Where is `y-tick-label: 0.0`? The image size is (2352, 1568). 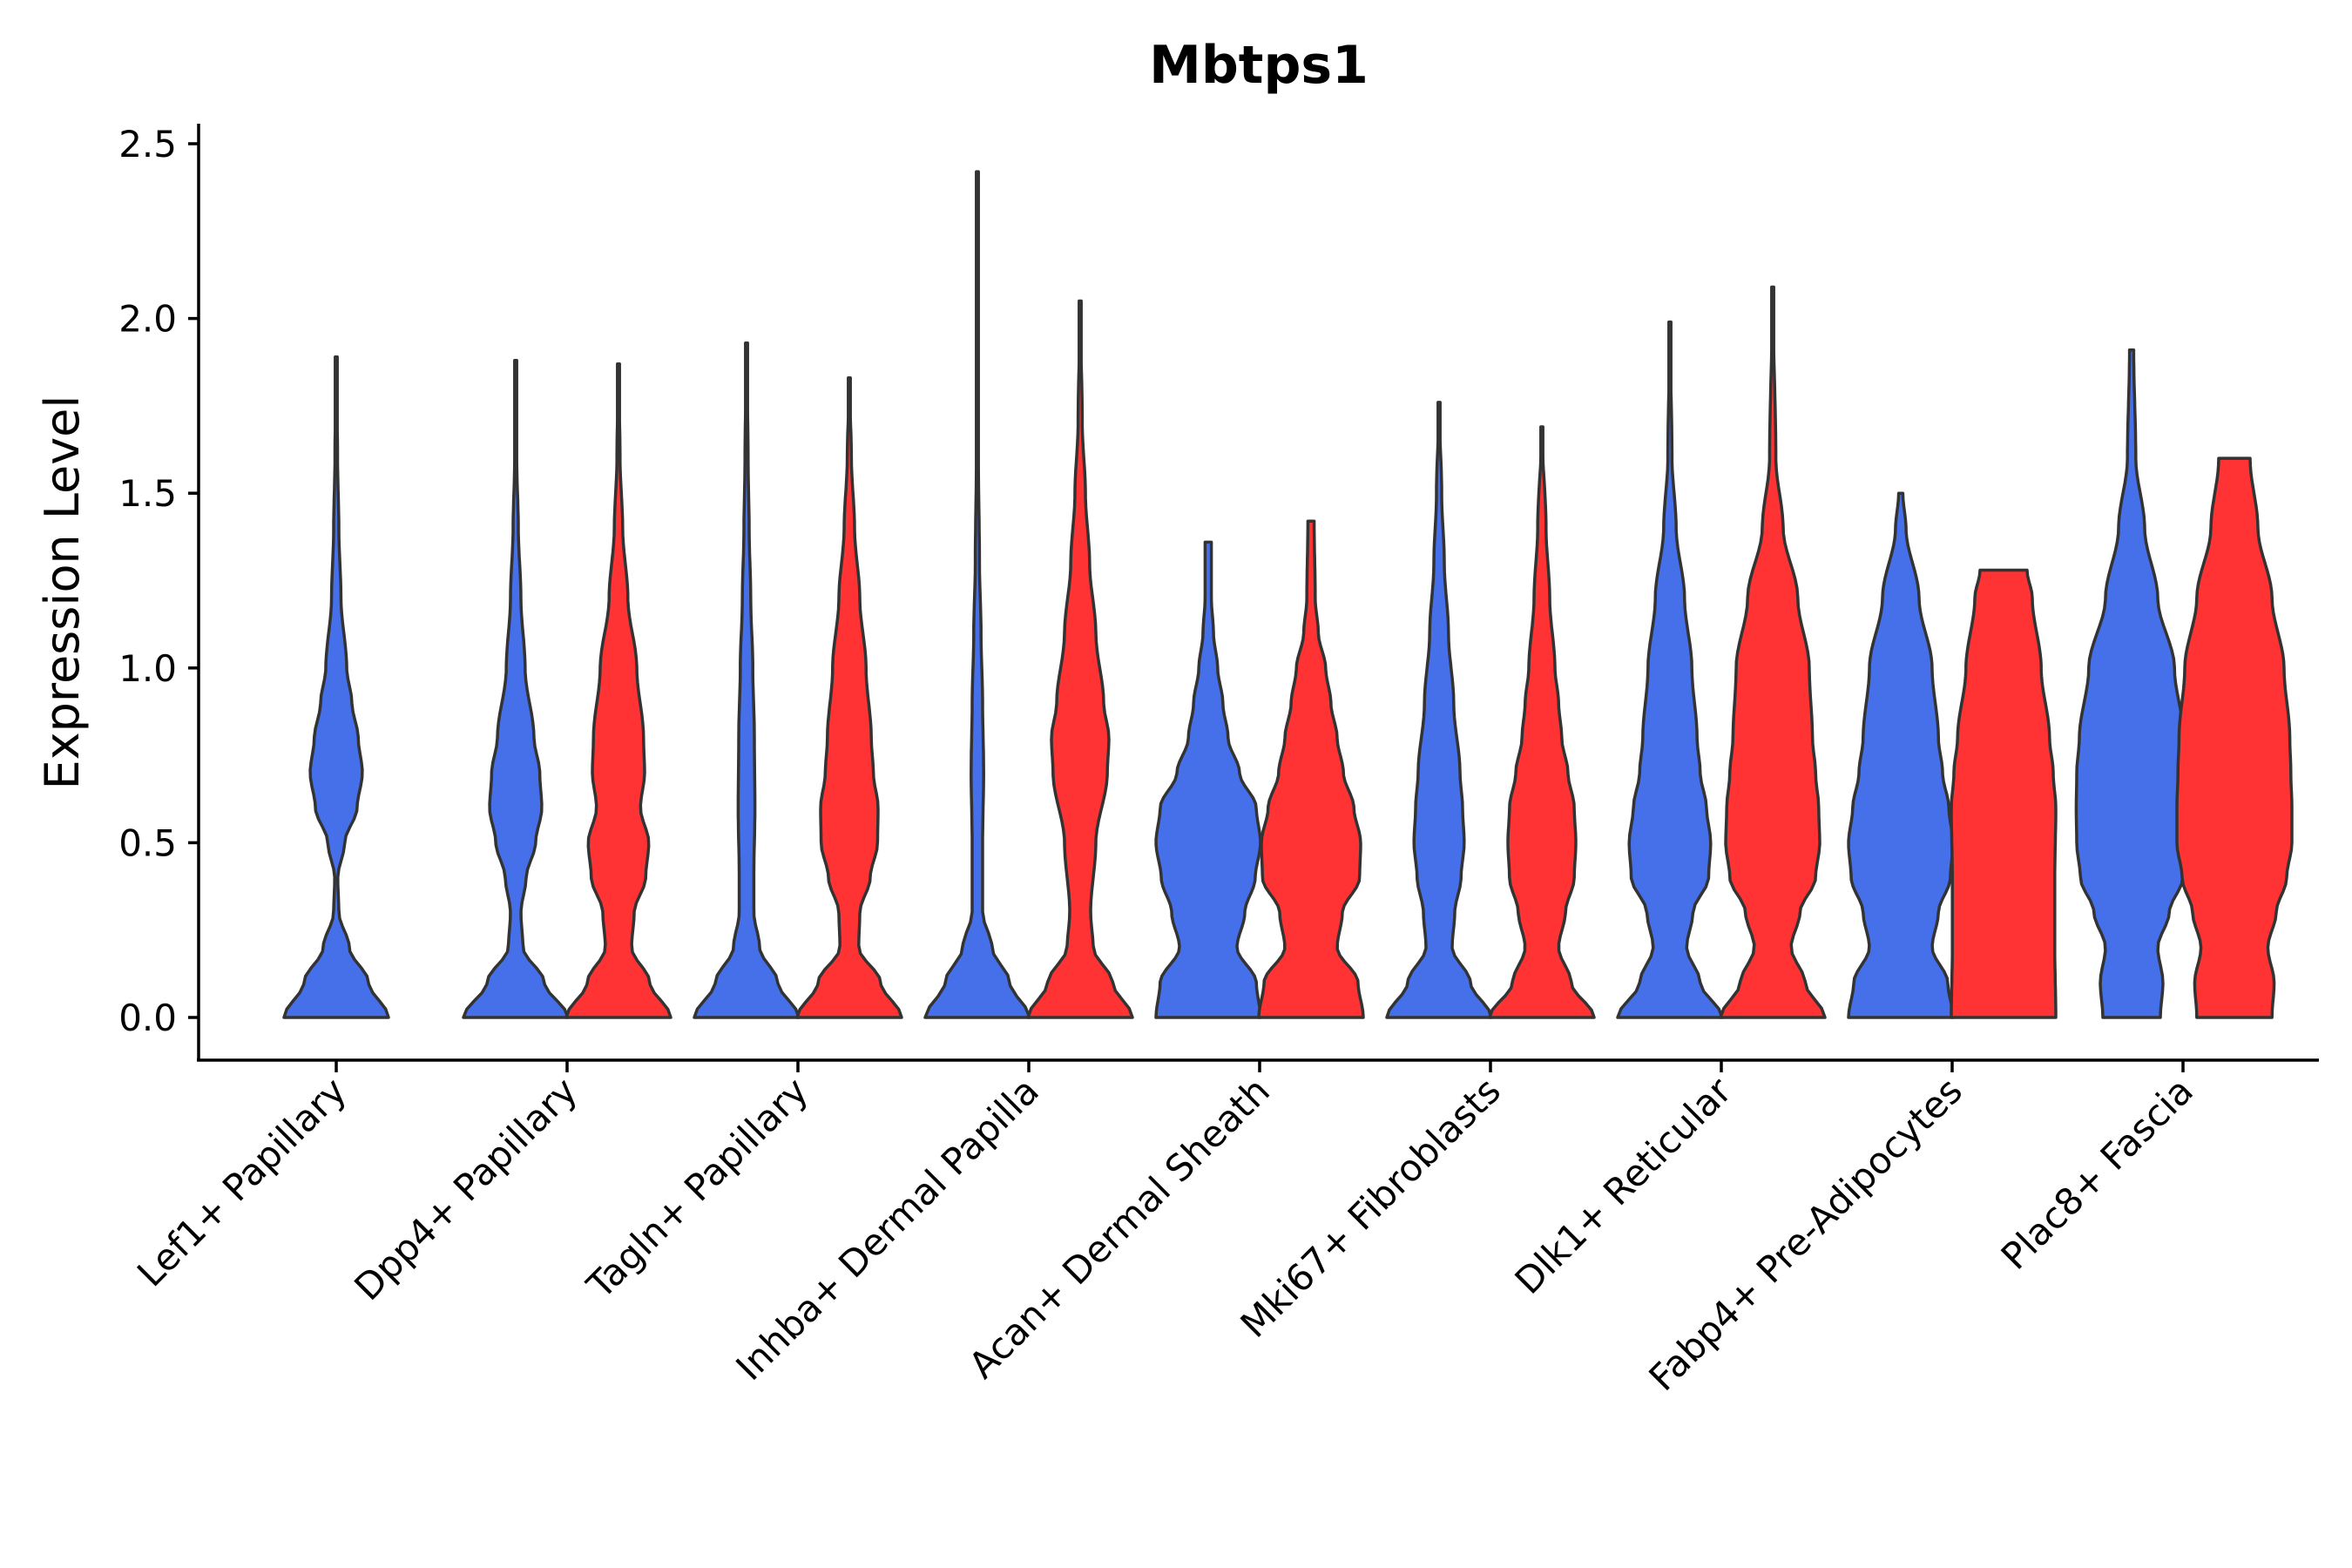
y-tick-label: 0.0 is located at coordinates (147, 1018).